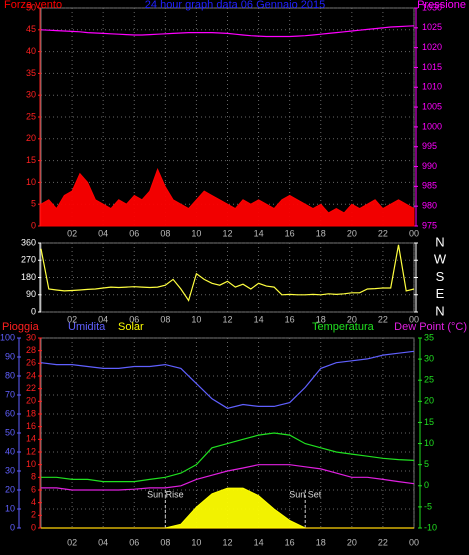 This screenshot has width=469, height=555. What do you see at coordinates (33, 489) in the screenshot?
I see `y-tick-label: 6` at bounding box center [33, 489].